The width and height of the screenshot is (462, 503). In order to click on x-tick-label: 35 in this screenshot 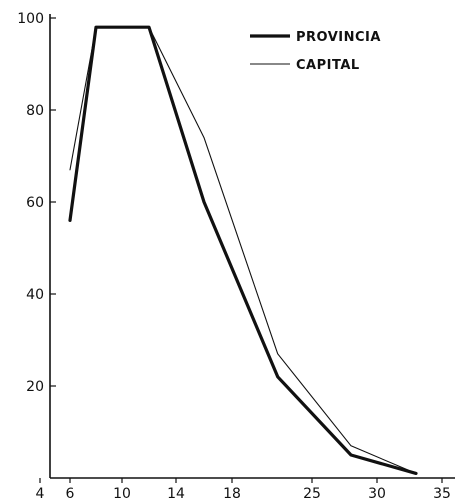, I will do `click(442, 494)`.